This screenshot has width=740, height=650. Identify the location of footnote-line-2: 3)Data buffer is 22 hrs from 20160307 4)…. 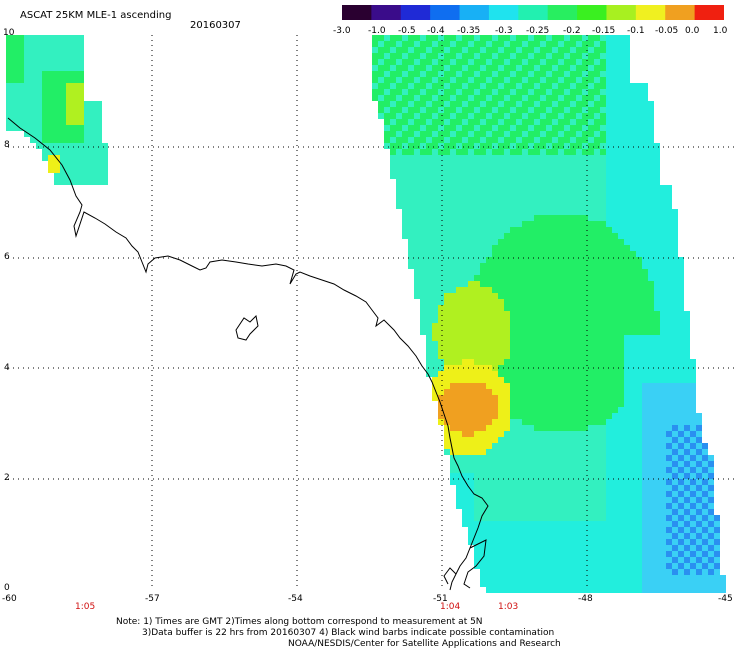
(348, 633).